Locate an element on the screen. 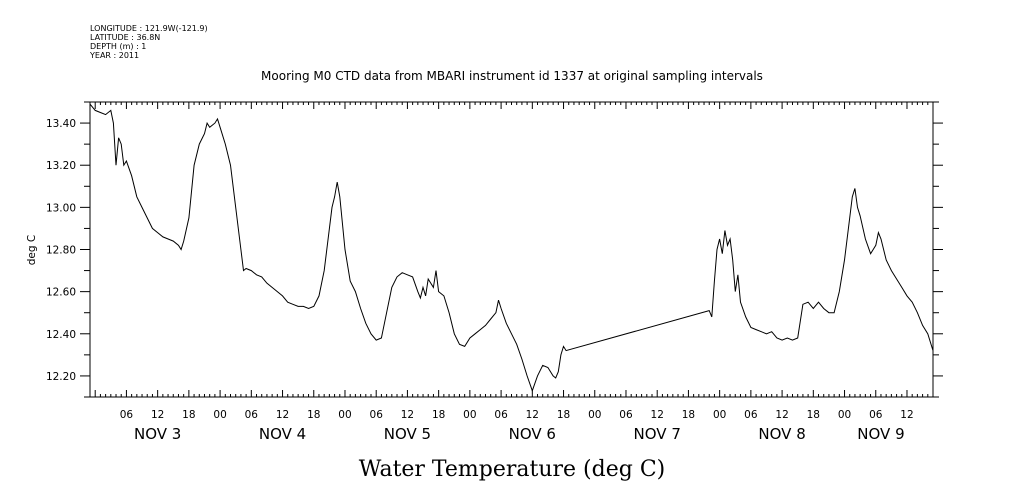  meta-longitude: LONGITUDE : 121.9W(-121.9) is located at coordinates (149, 28).